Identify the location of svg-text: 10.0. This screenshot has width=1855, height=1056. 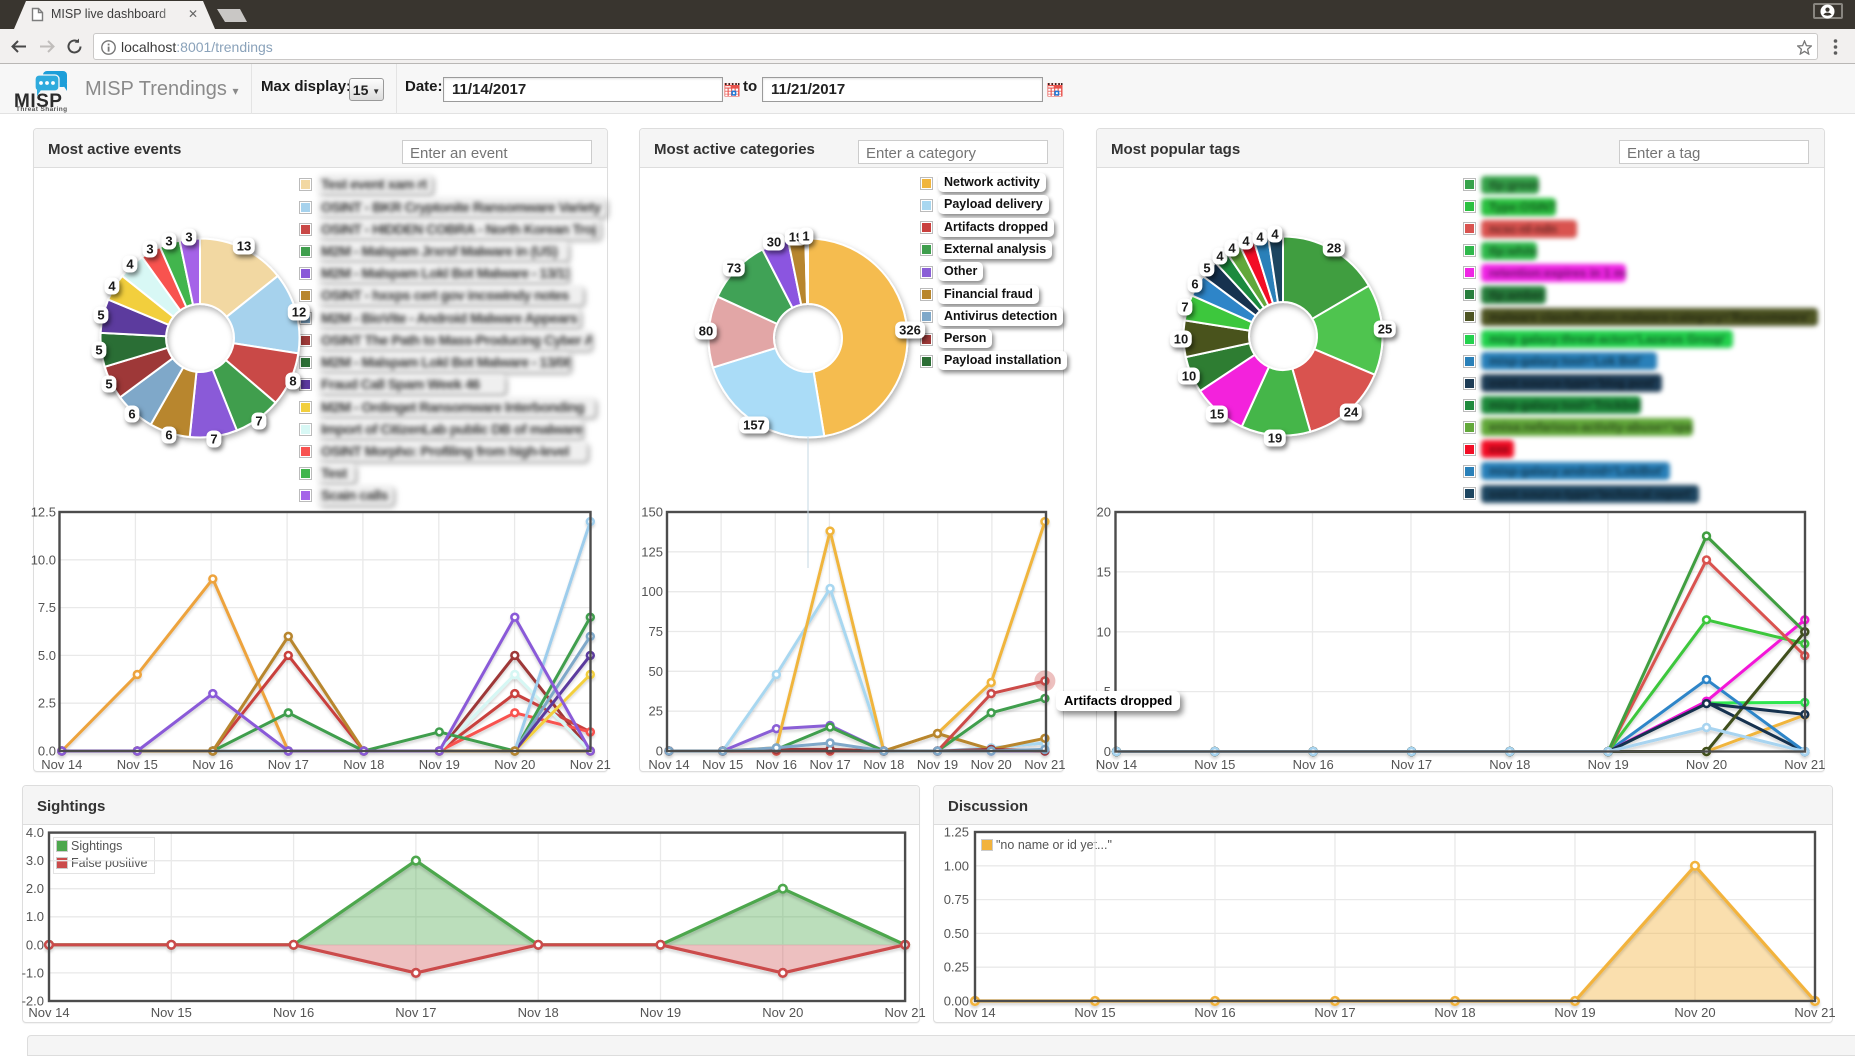
(43, 559).